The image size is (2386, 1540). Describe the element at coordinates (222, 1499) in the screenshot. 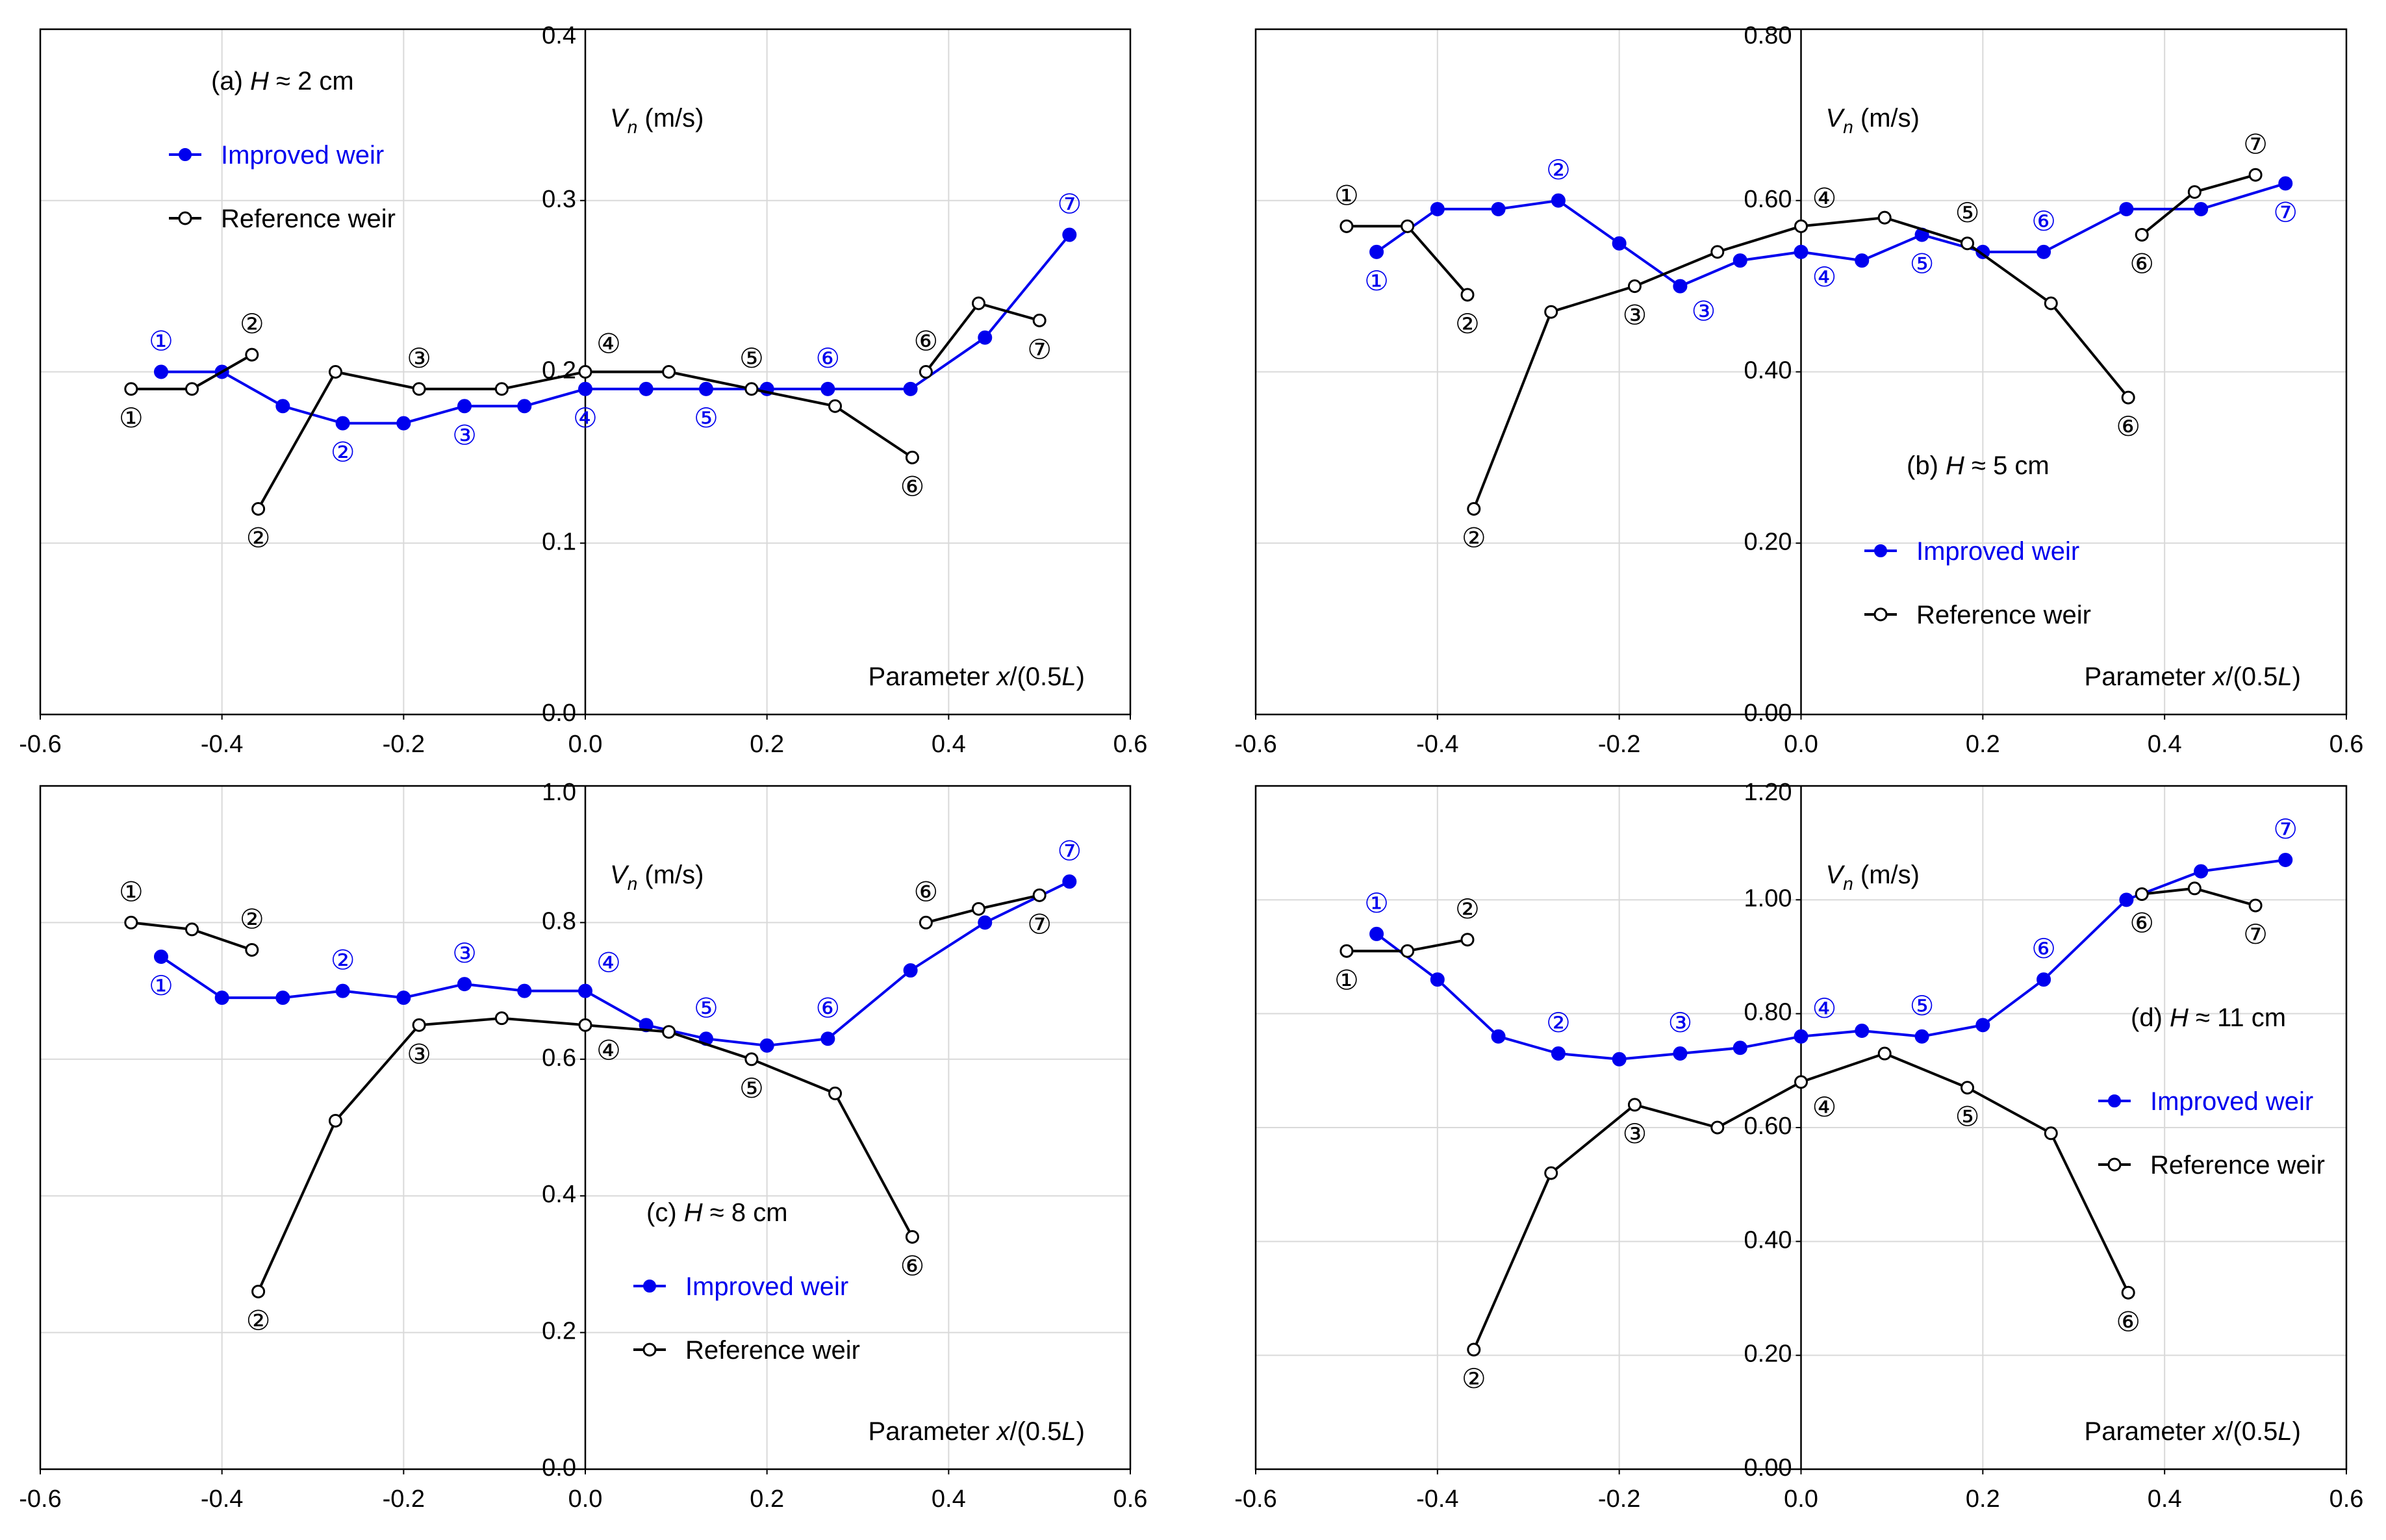

I see `x-tick-label: -0.4` at that location.